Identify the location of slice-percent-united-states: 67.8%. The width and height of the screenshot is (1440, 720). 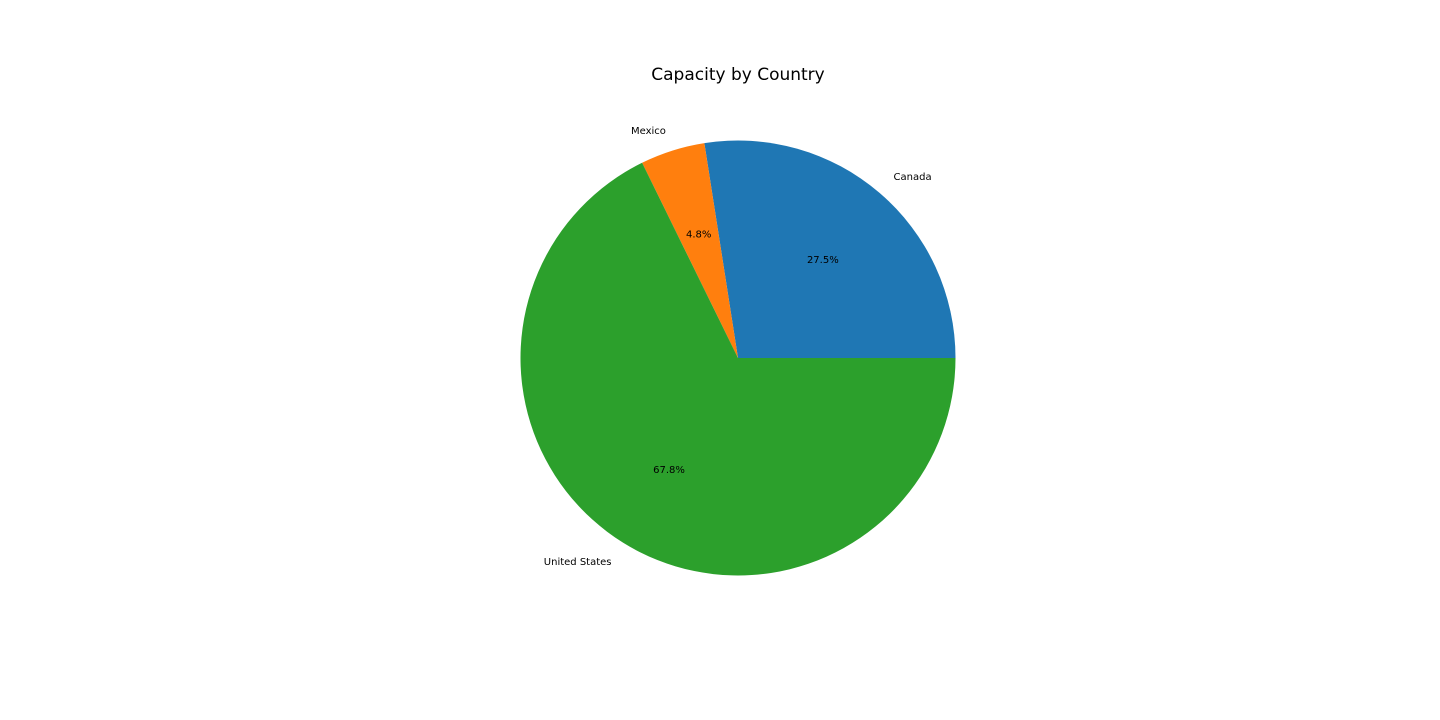
(669, 470).